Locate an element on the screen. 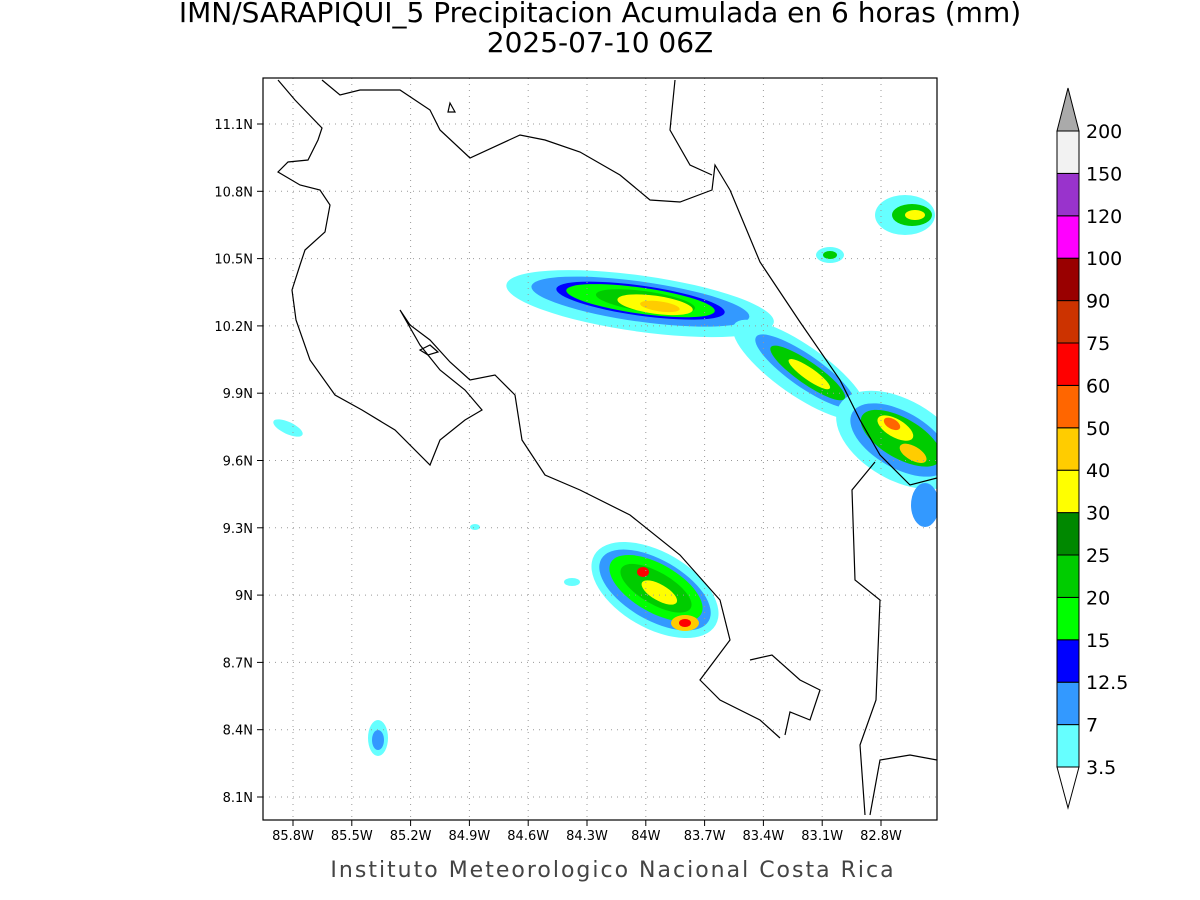  colorbar-over is located at coordinates (1068, 109).